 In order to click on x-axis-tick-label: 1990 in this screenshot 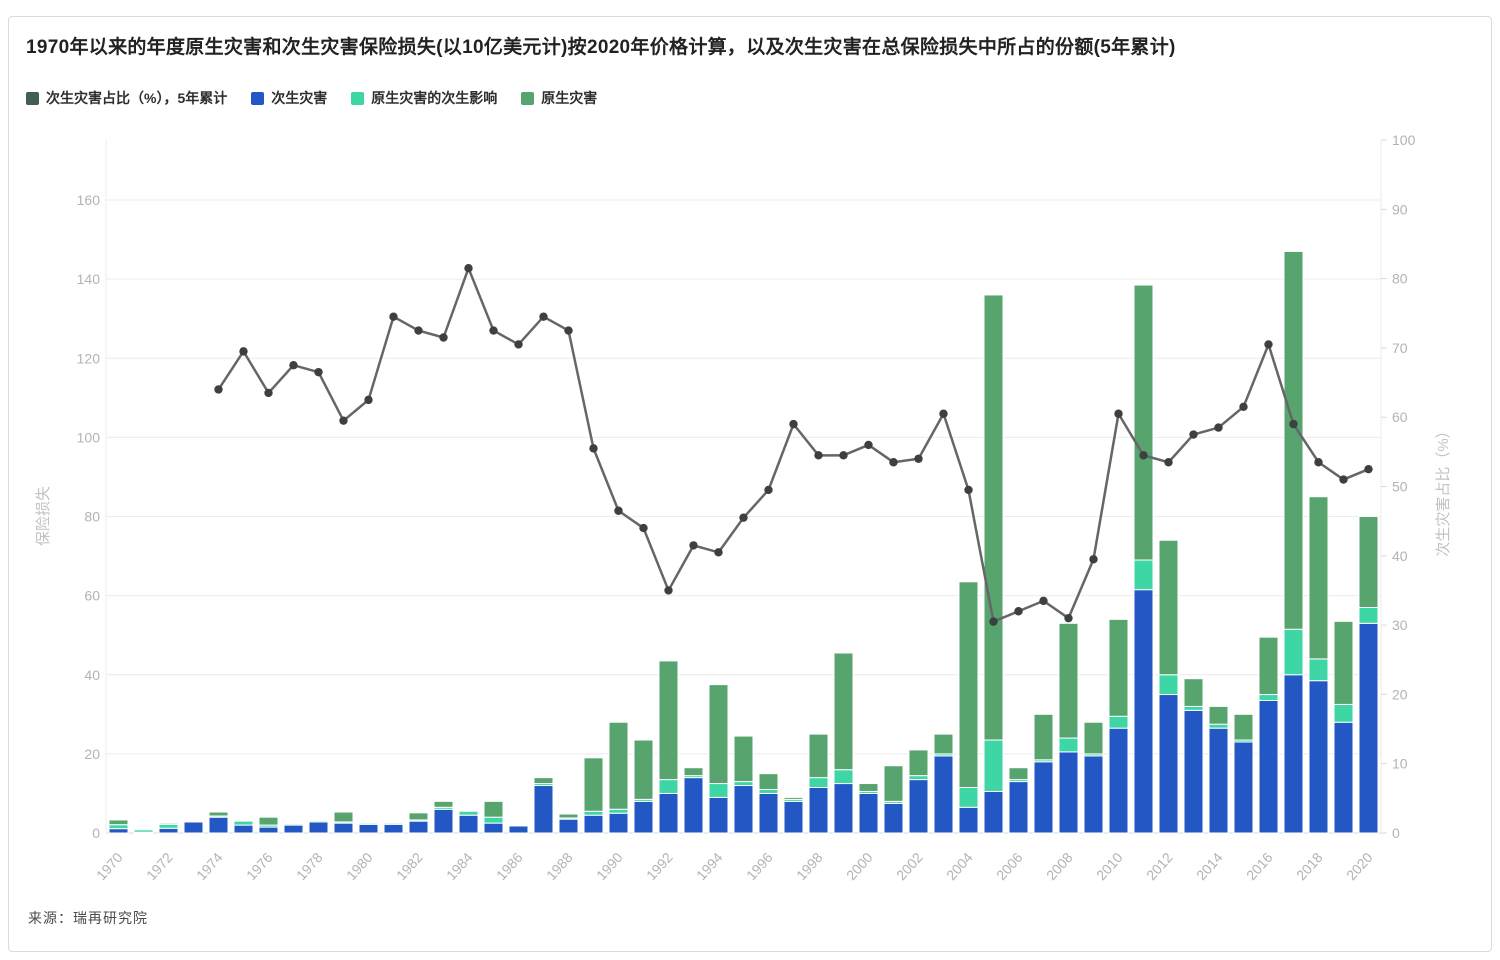, I will do `click(609, 866)`.